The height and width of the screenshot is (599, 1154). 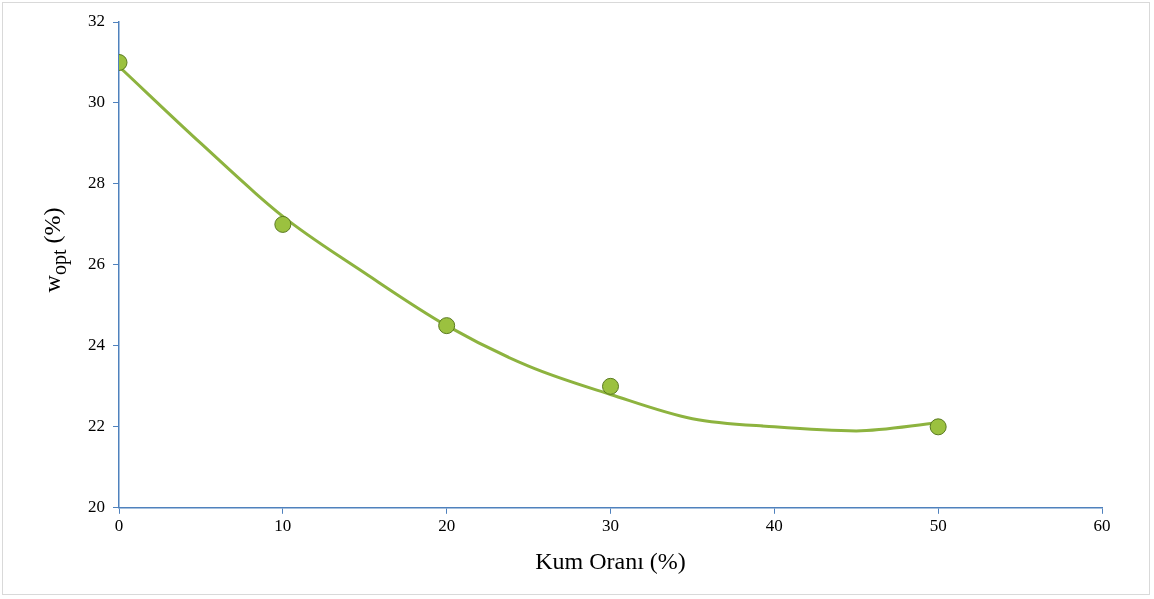 I want to click on y-tick-label: 28, so click(x=96, y=183).